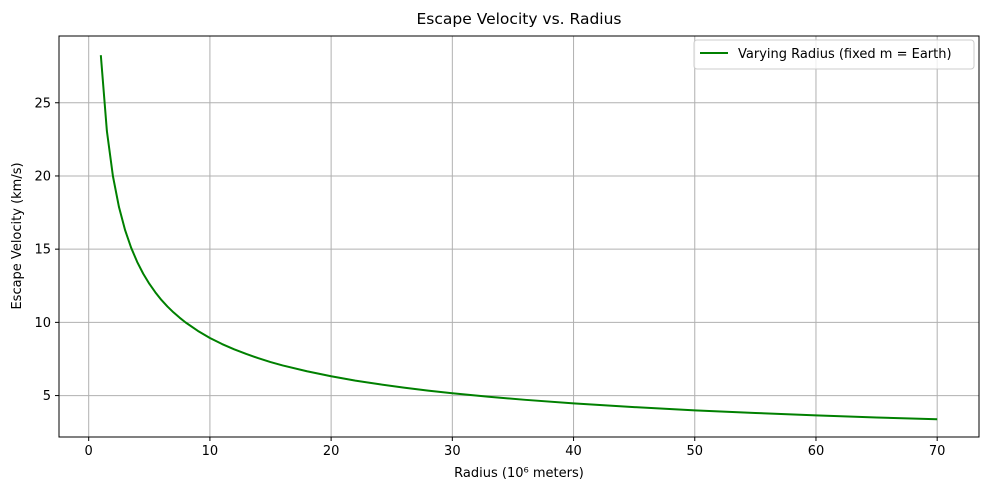 Image resolution: width=989 pixels, height=490 pixels. I want to click on legend-box, so click(834, 54).